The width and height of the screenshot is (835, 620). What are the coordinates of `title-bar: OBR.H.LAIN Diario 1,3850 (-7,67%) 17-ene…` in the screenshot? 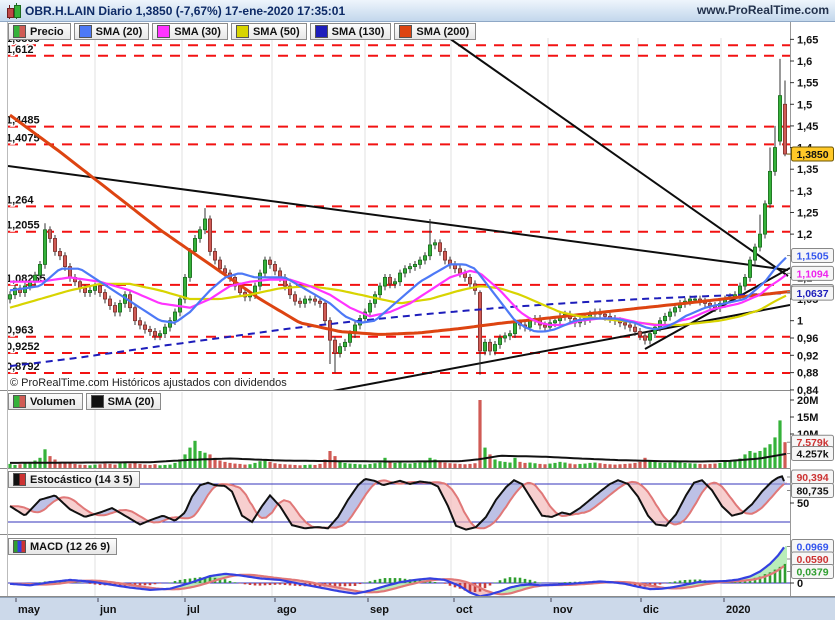 It's located at (417, 11).